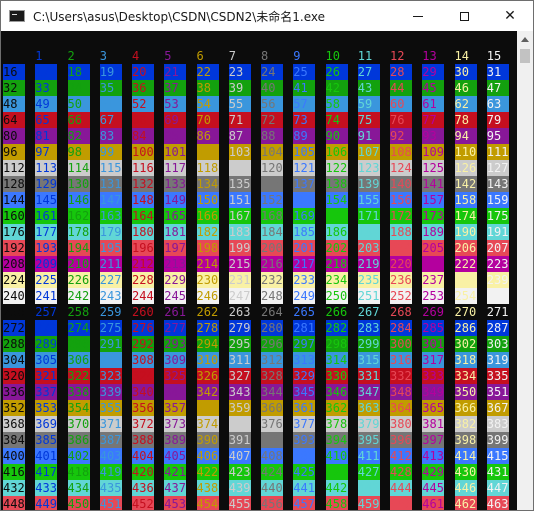 The image size is (534, 511). I want to click on color-number-cell: 337, so click(46, 392).